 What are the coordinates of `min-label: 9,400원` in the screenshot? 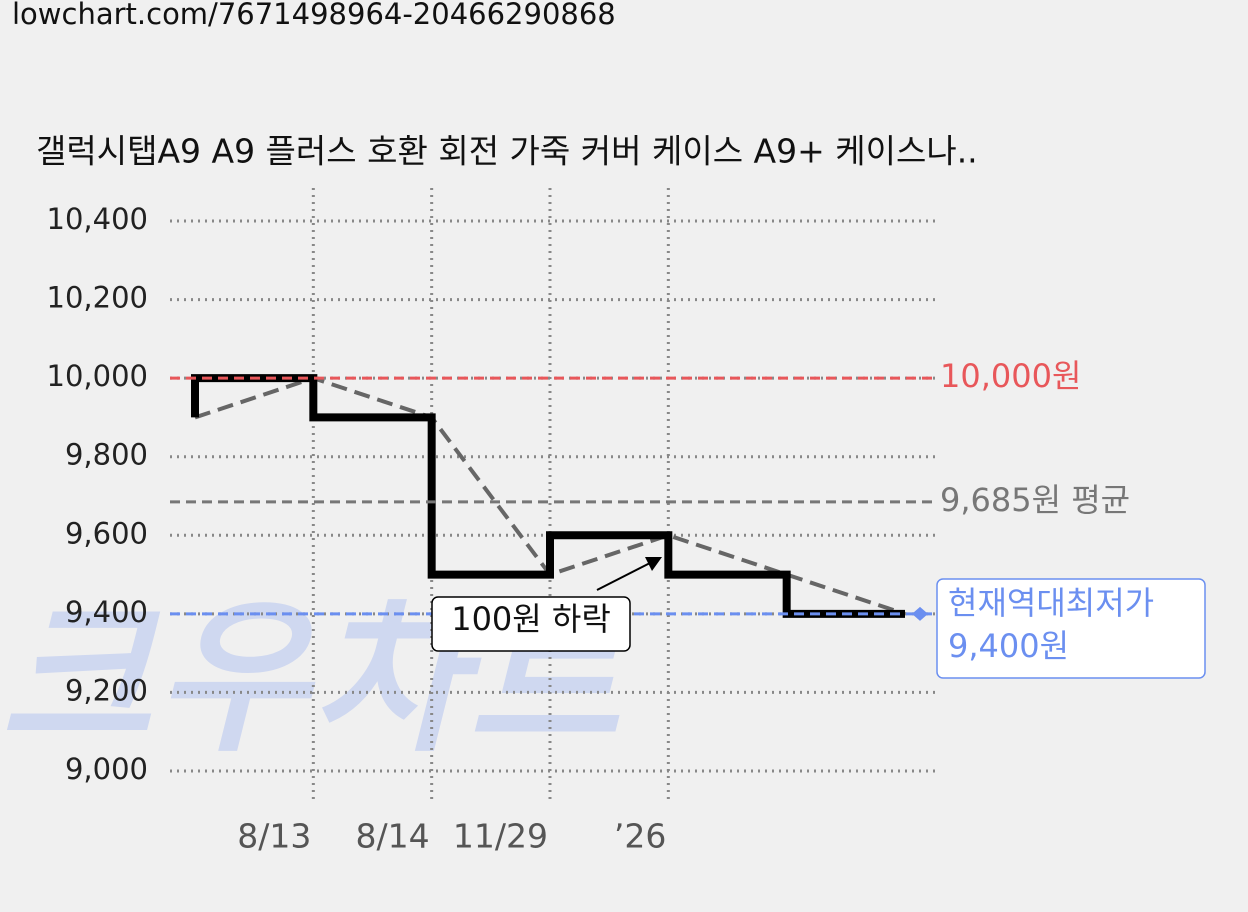 It's located at (1008, 646).